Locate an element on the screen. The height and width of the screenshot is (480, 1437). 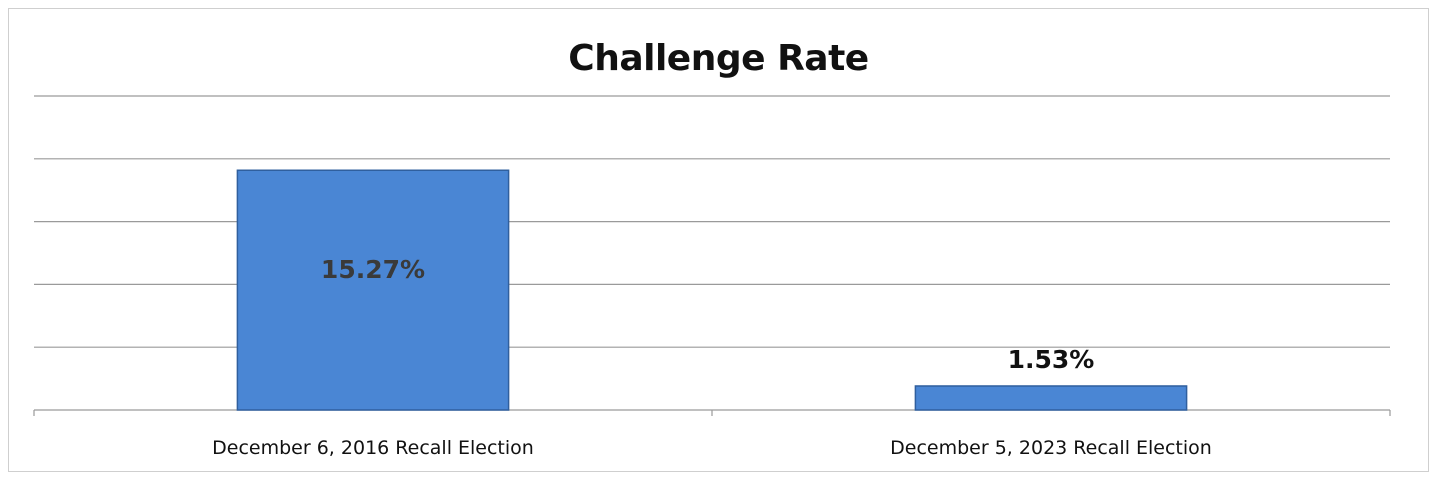
category-label: December 6, 2016 Recall Election is located at coordinates (373, 448).